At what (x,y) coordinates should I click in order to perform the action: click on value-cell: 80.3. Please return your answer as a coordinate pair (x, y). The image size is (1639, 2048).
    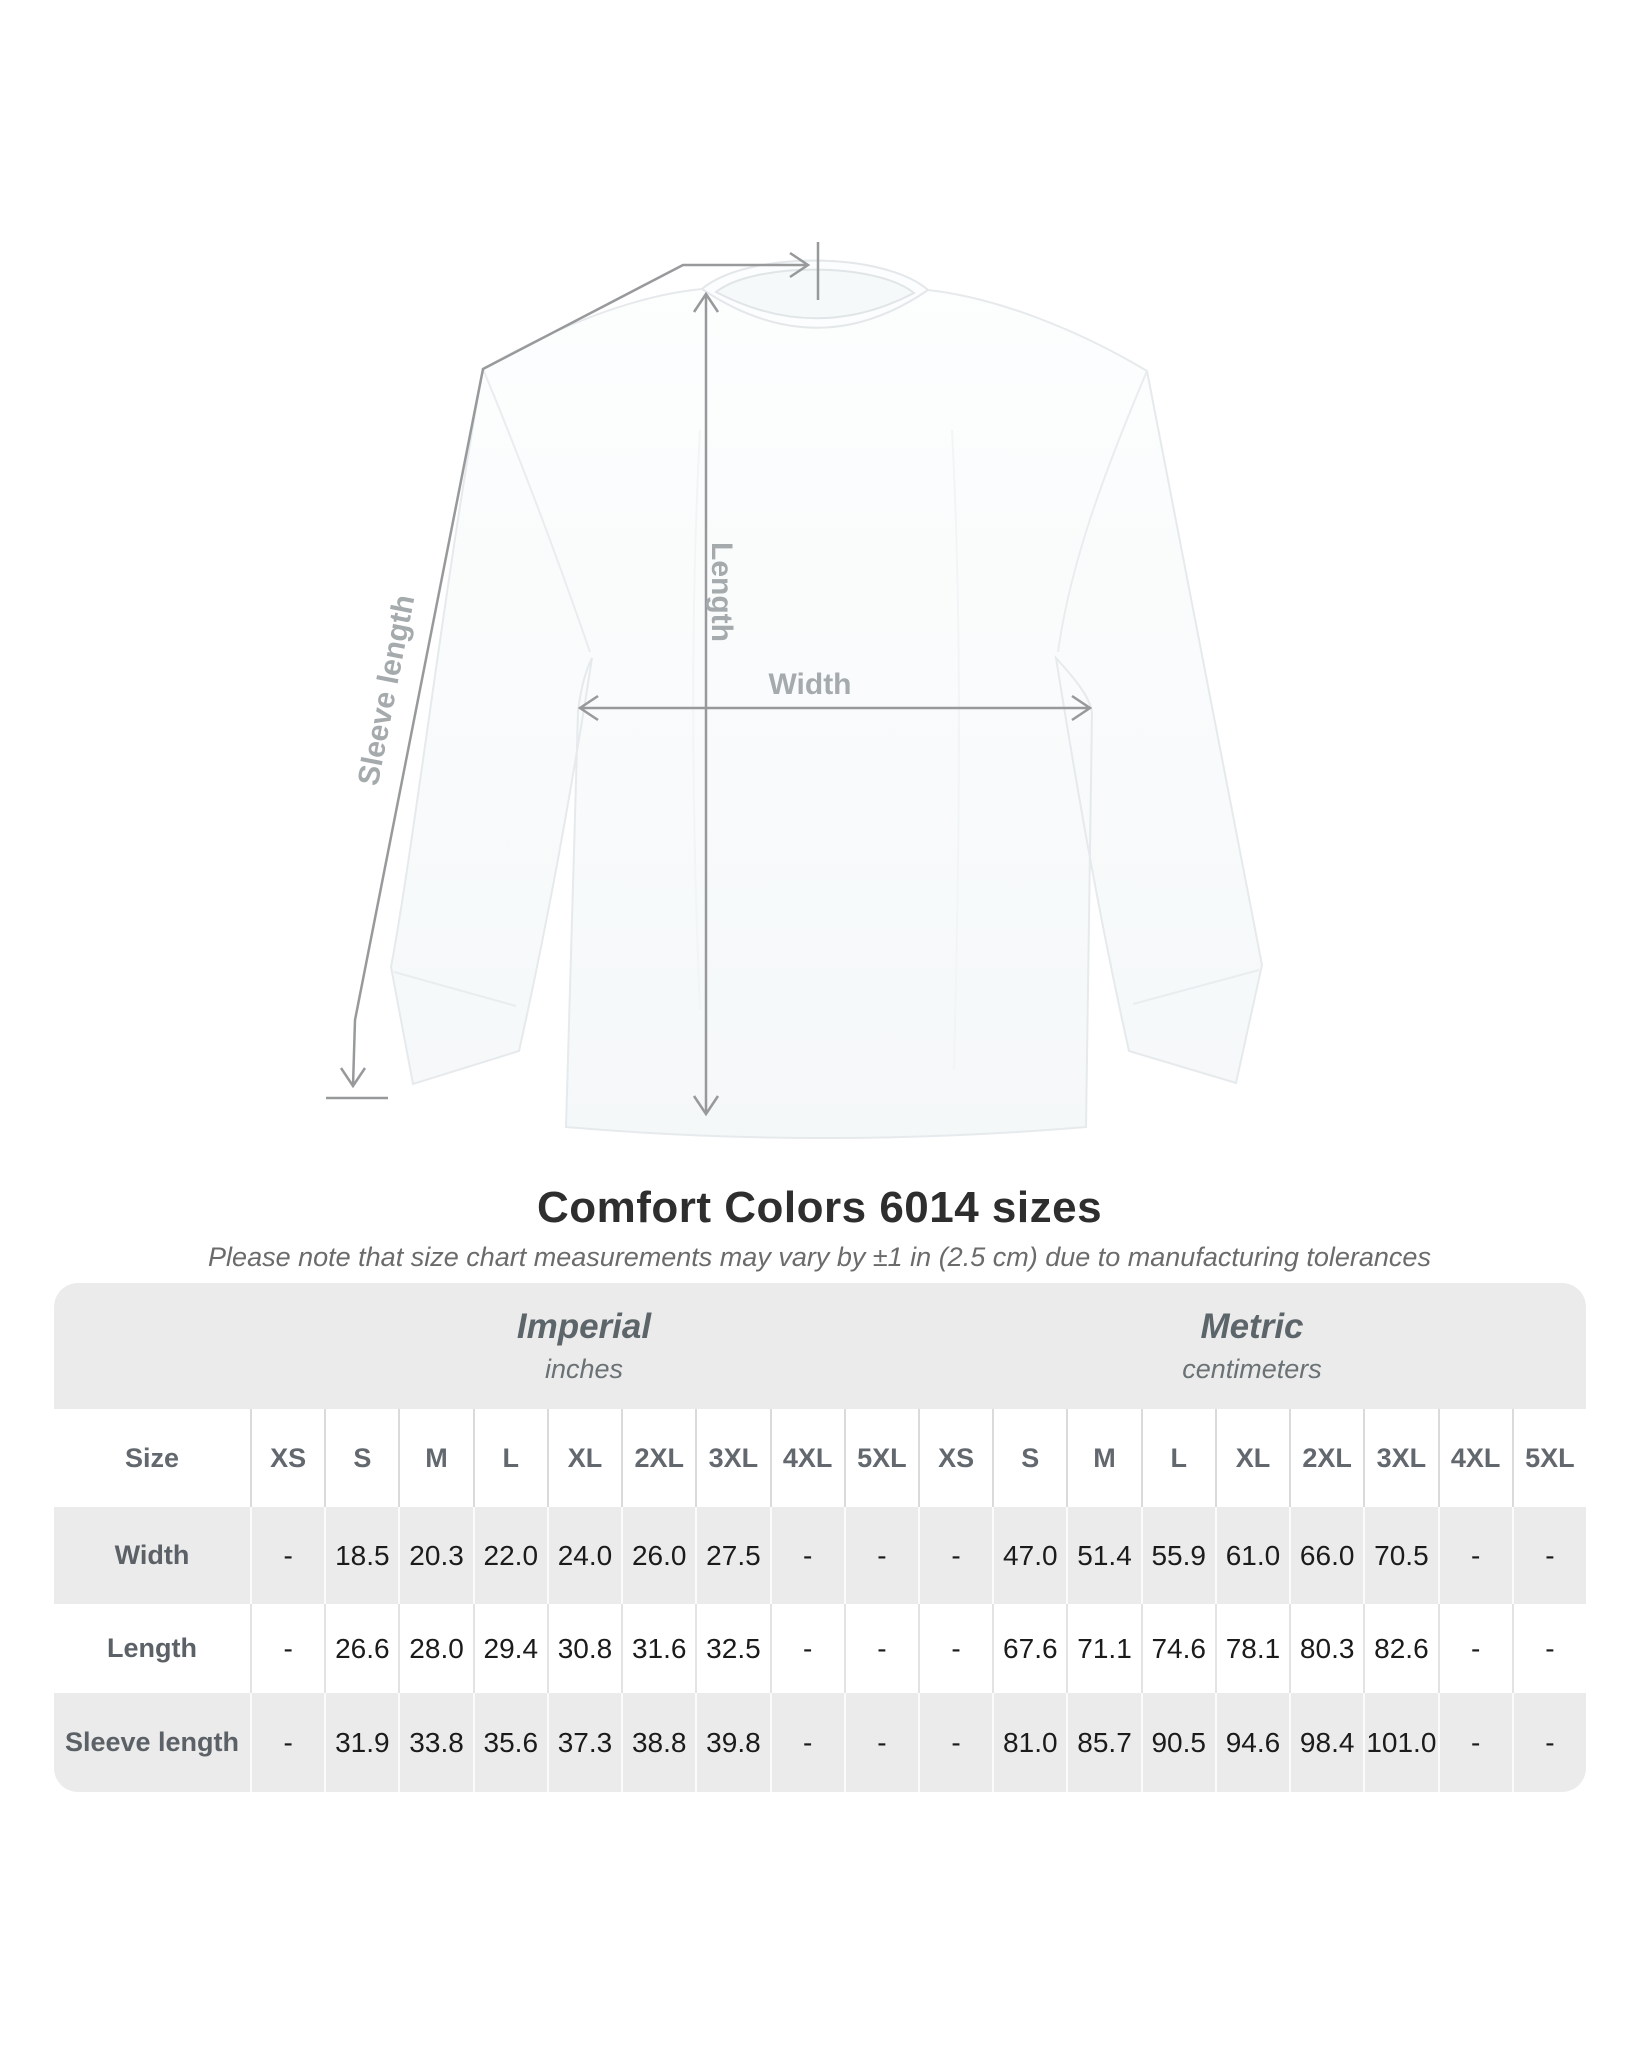
    Looking at the image, I should click on (1326, 1648).